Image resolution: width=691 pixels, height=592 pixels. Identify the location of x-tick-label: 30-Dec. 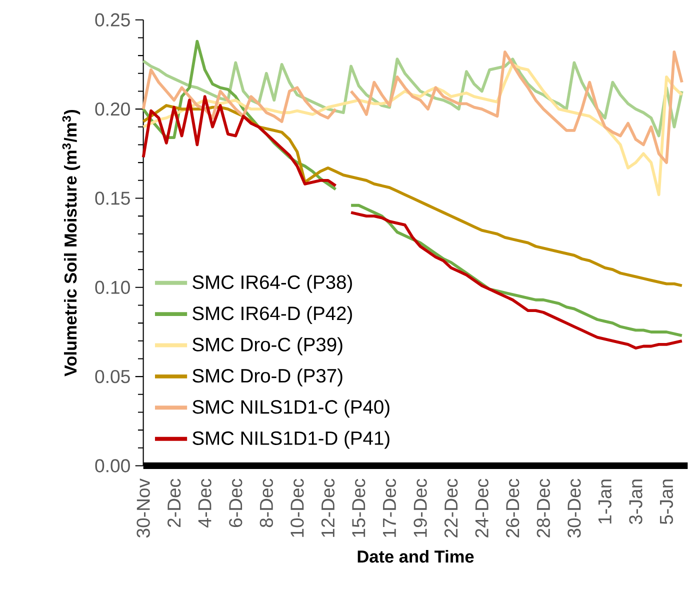
(574, 508).